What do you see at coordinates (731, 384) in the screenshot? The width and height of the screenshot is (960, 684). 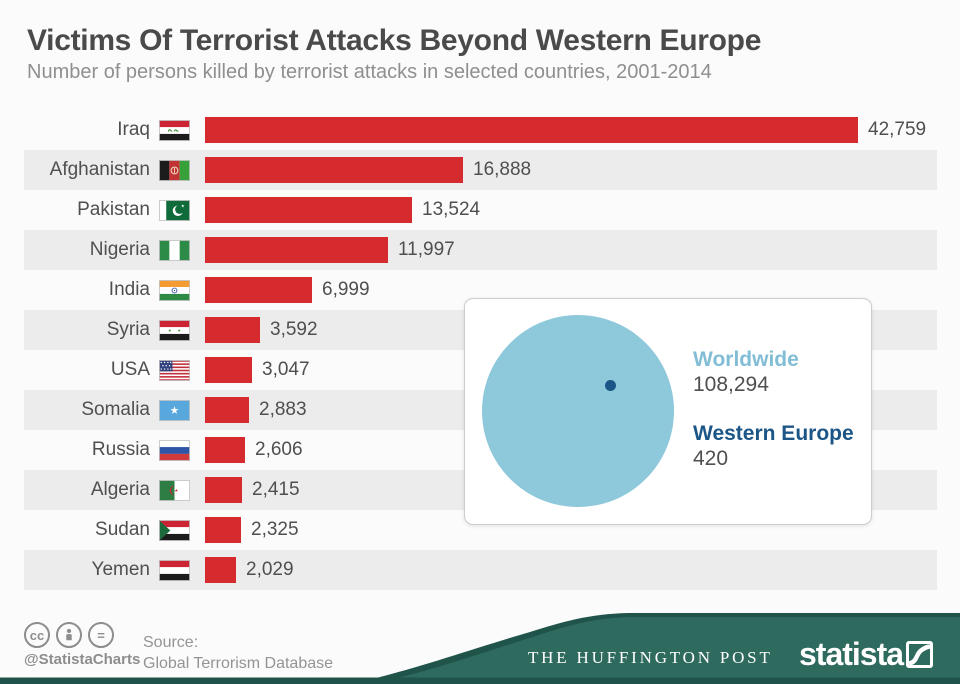 I see `worldwide-value: 108,294` at bounding box center [731, 384].